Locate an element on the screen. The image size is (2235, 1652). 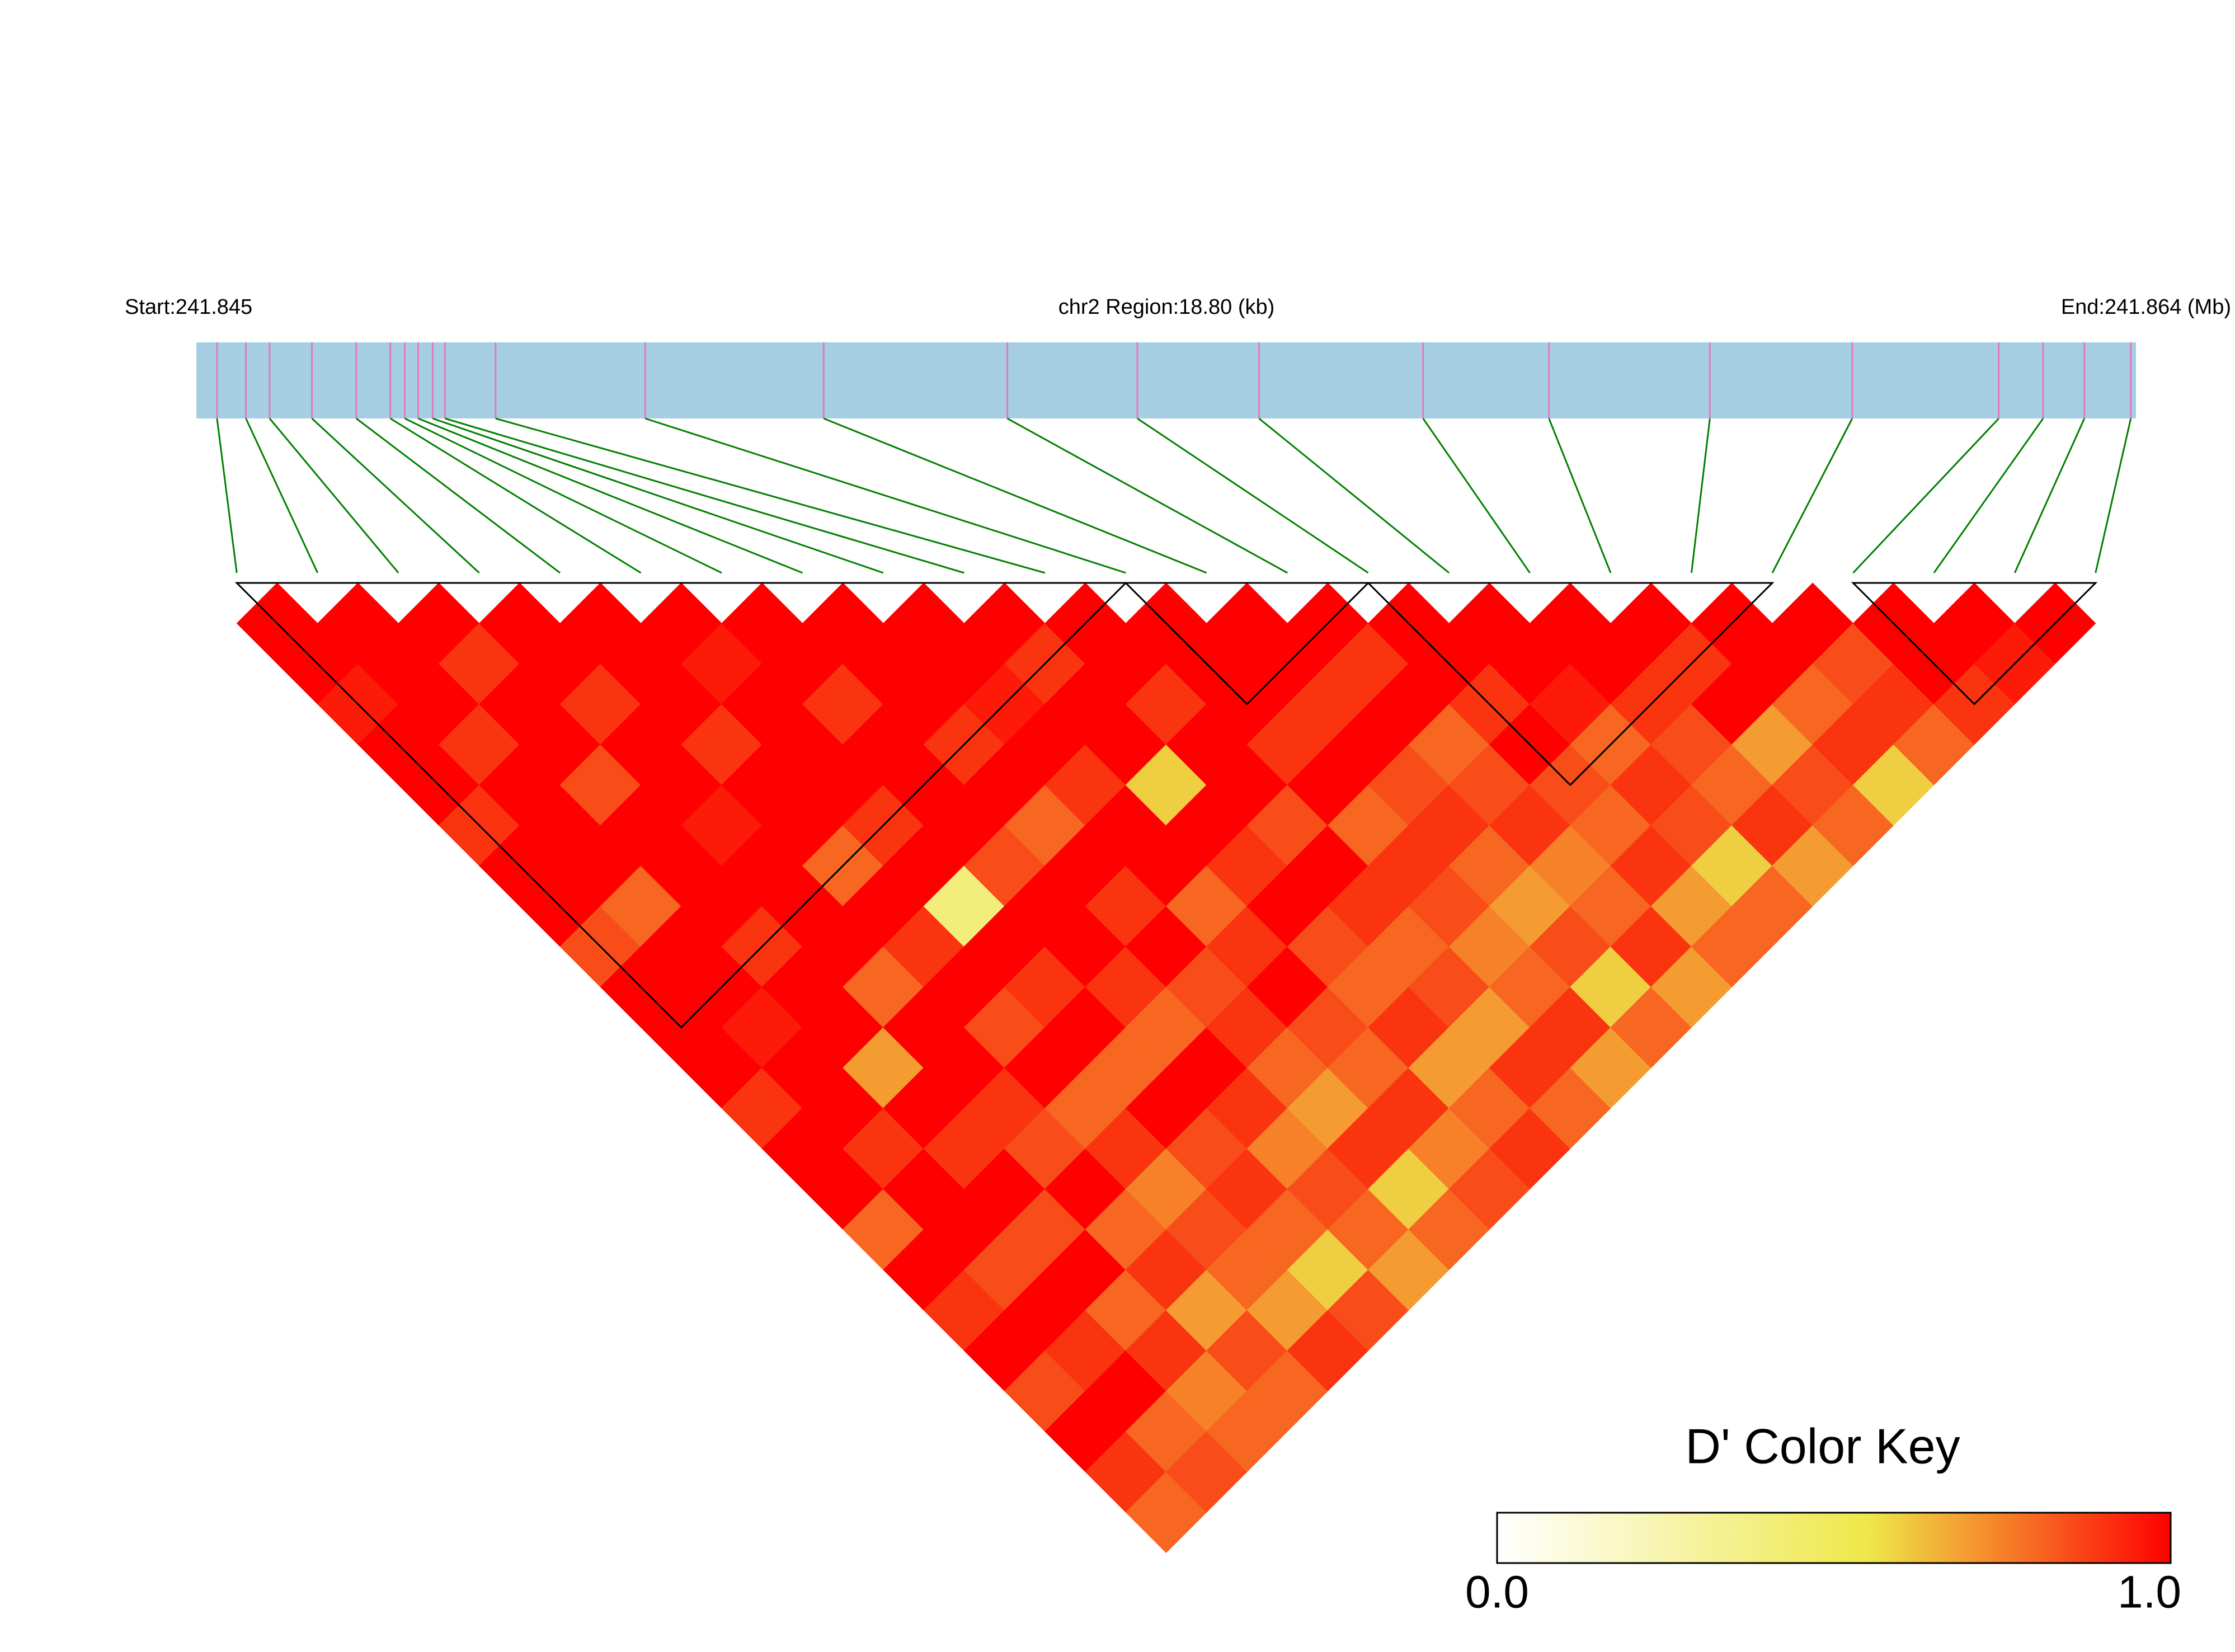
color-key-tick-label: 0.0 is located at coordinates (1497, 1593).